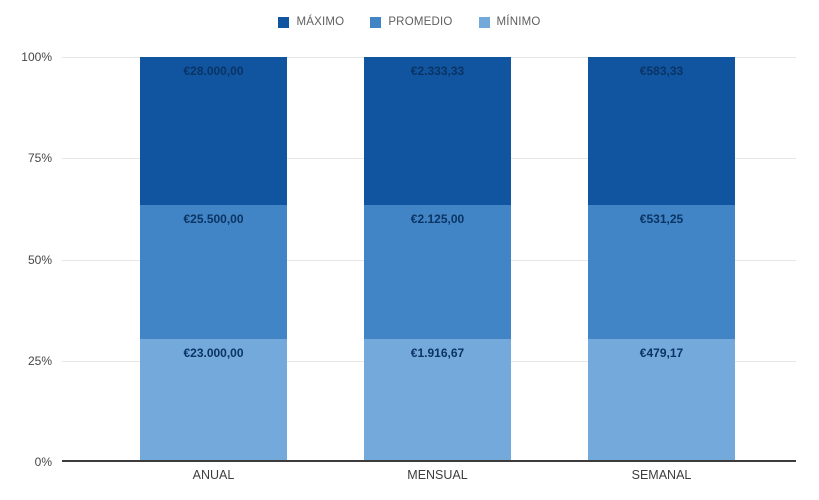  I want to click on segment-minimo: €479,17, so click(661, 399).